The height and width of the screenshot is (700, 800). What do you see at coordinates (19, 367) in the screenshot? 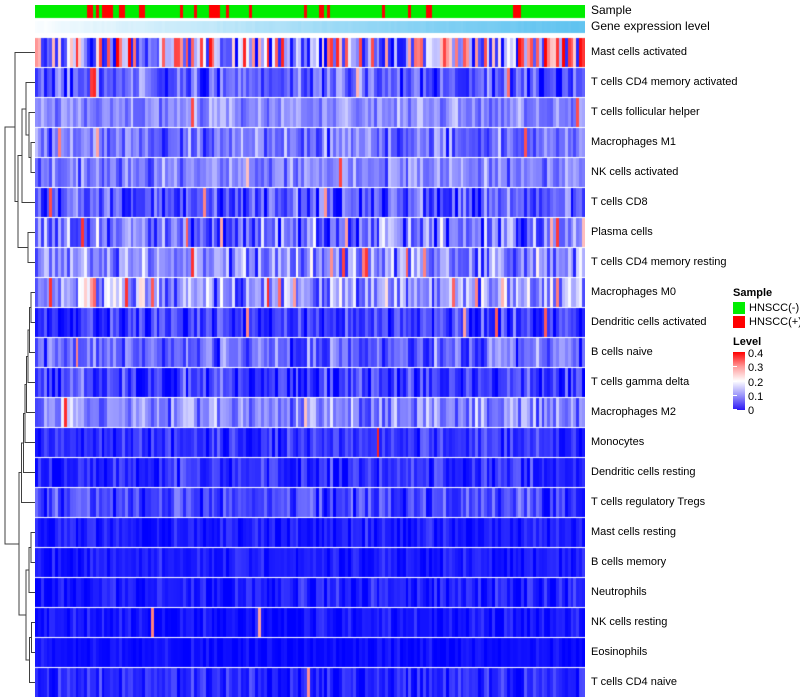
I see `row-dendrogram` at bounding box center [19, 367].